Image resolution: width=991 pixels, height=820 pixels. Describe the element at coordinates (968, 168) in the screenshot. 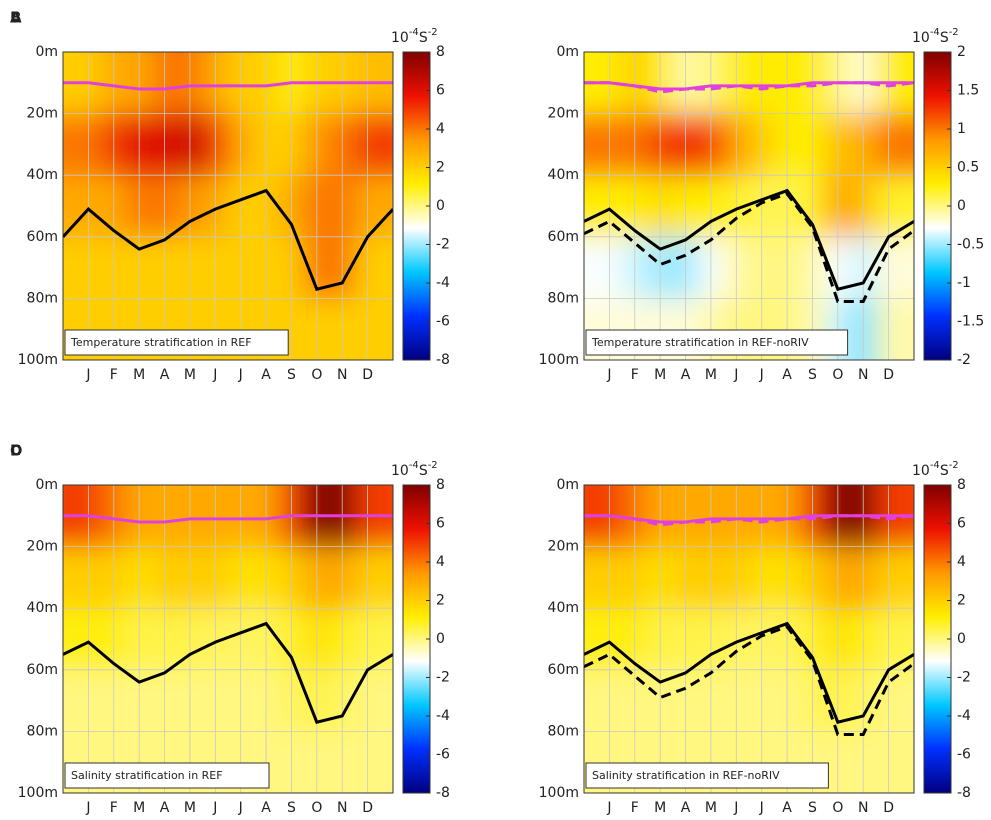

I see `colorbar-tick-label: 0.5` at that location.